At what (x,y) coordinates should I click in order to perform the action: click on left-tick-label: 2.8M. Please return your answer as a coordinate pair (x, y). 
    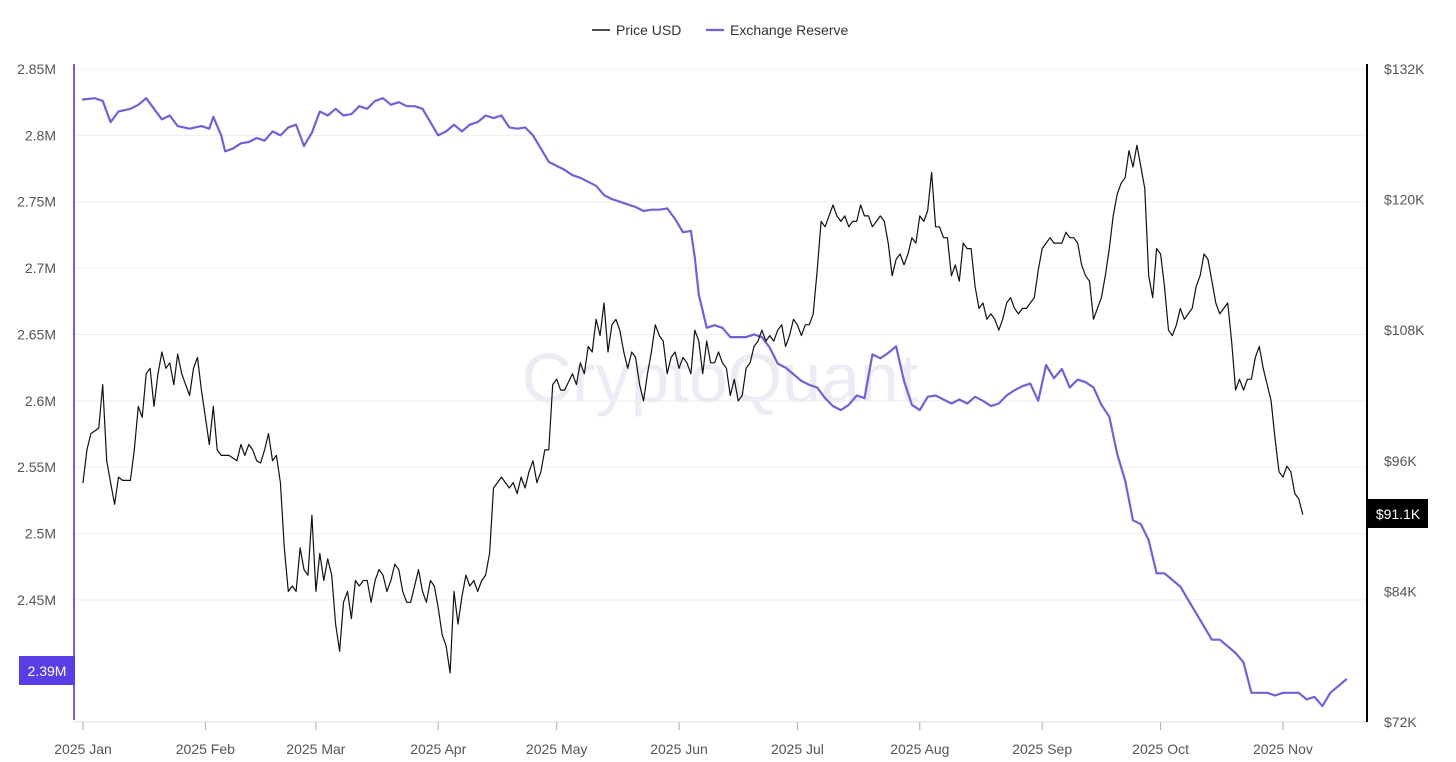
    Looking at the image, I should click on (40, 135).